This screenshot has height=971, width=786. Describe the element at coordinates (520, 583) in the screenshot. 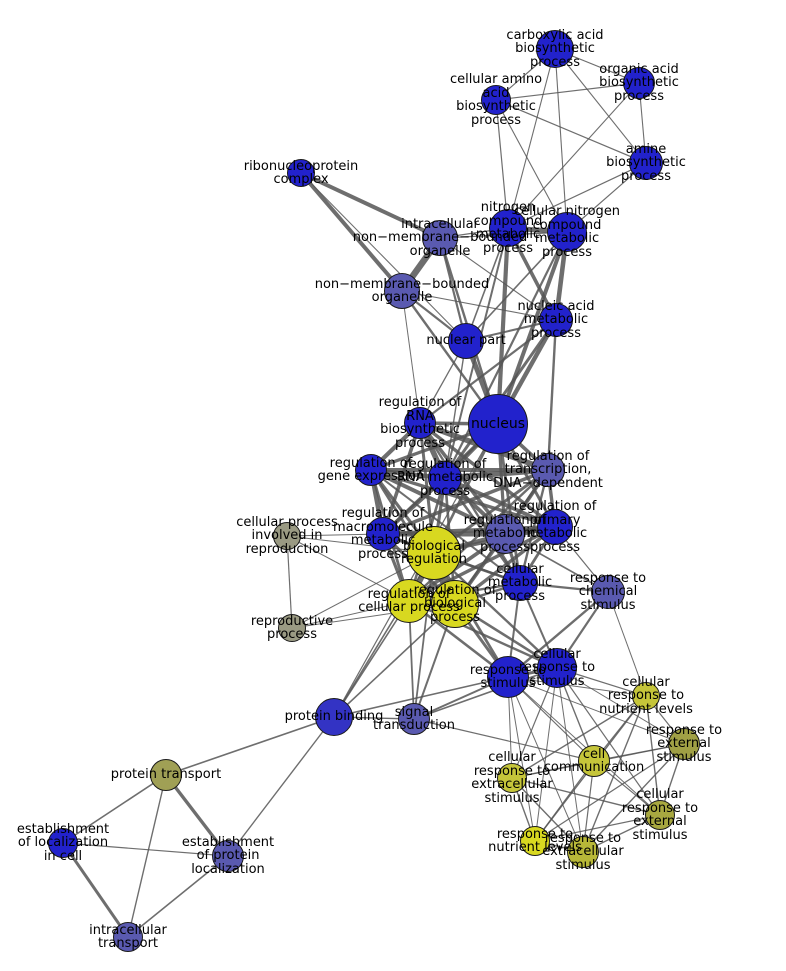

I see `graph-node-cellular-metabolic-process` at that location.